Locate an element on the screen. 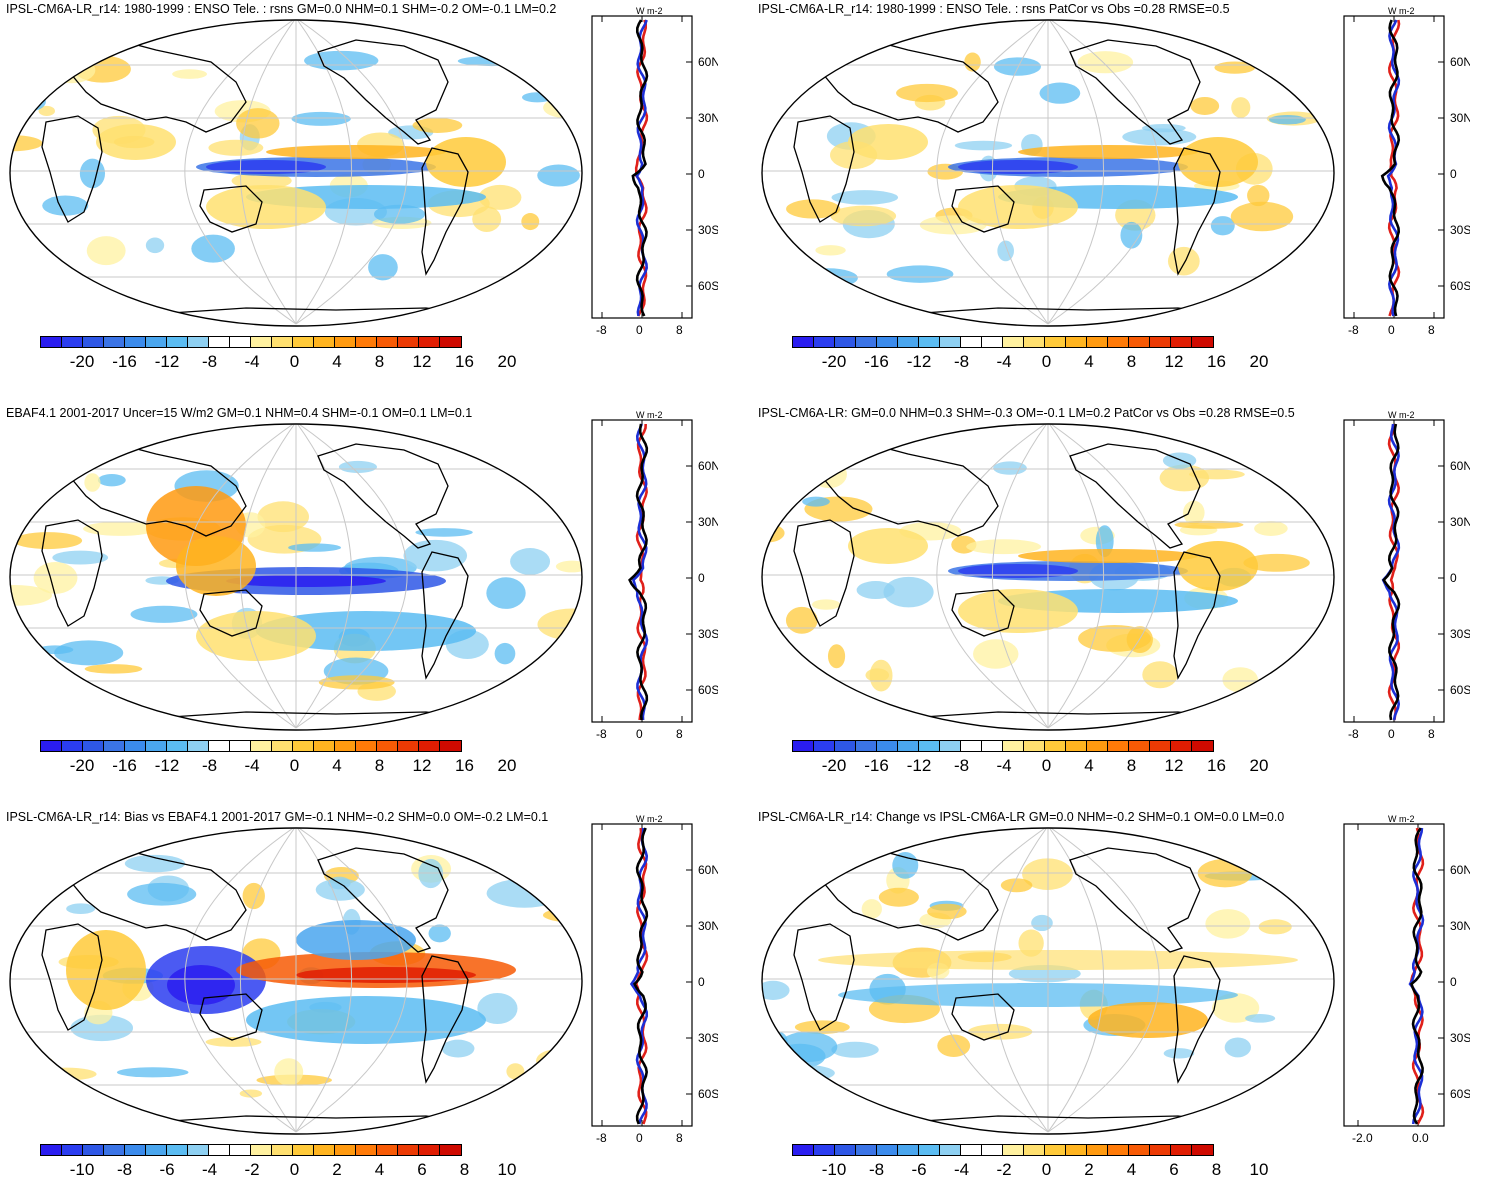 This screenshot has height=1201, width=1488. colorbar-labels: -20 -16 -12 -8 -4 0 4 8 12 16 20 is located at coordinates (1052, 766).